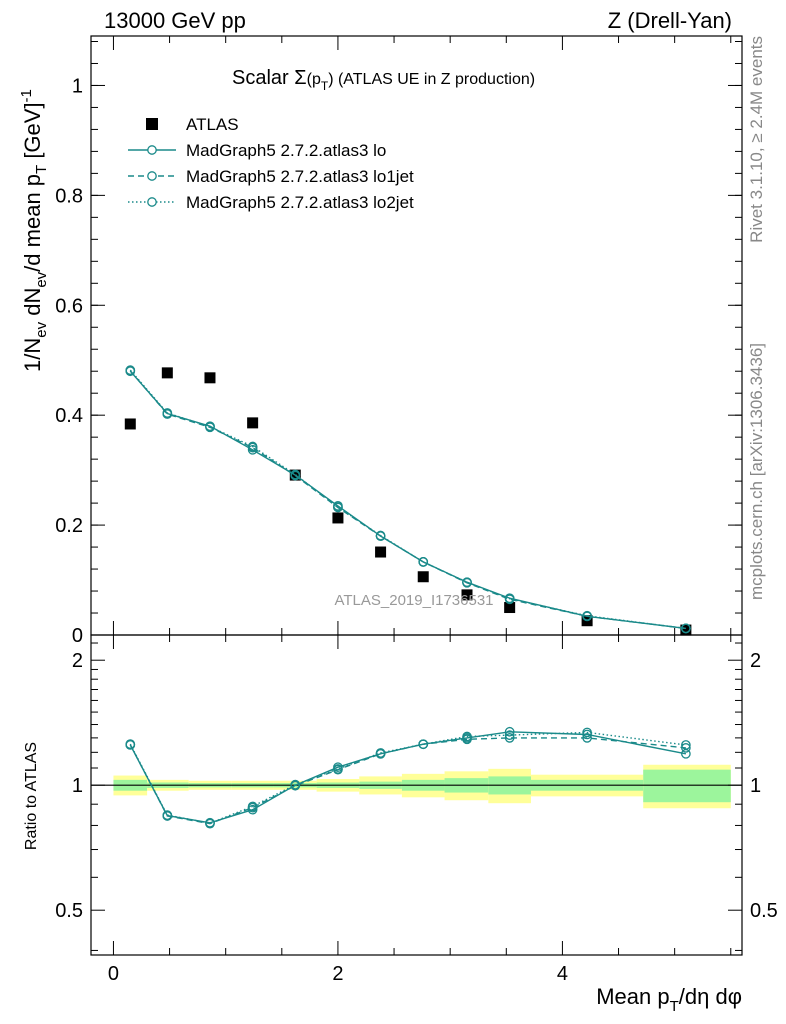 The height and width of the screenshot is (1024, 786). What do you see at coordinates (755, 786) in the screenshot?
I see `ratio-y-tick-label-right: 1` at bounding box center [755, 786].